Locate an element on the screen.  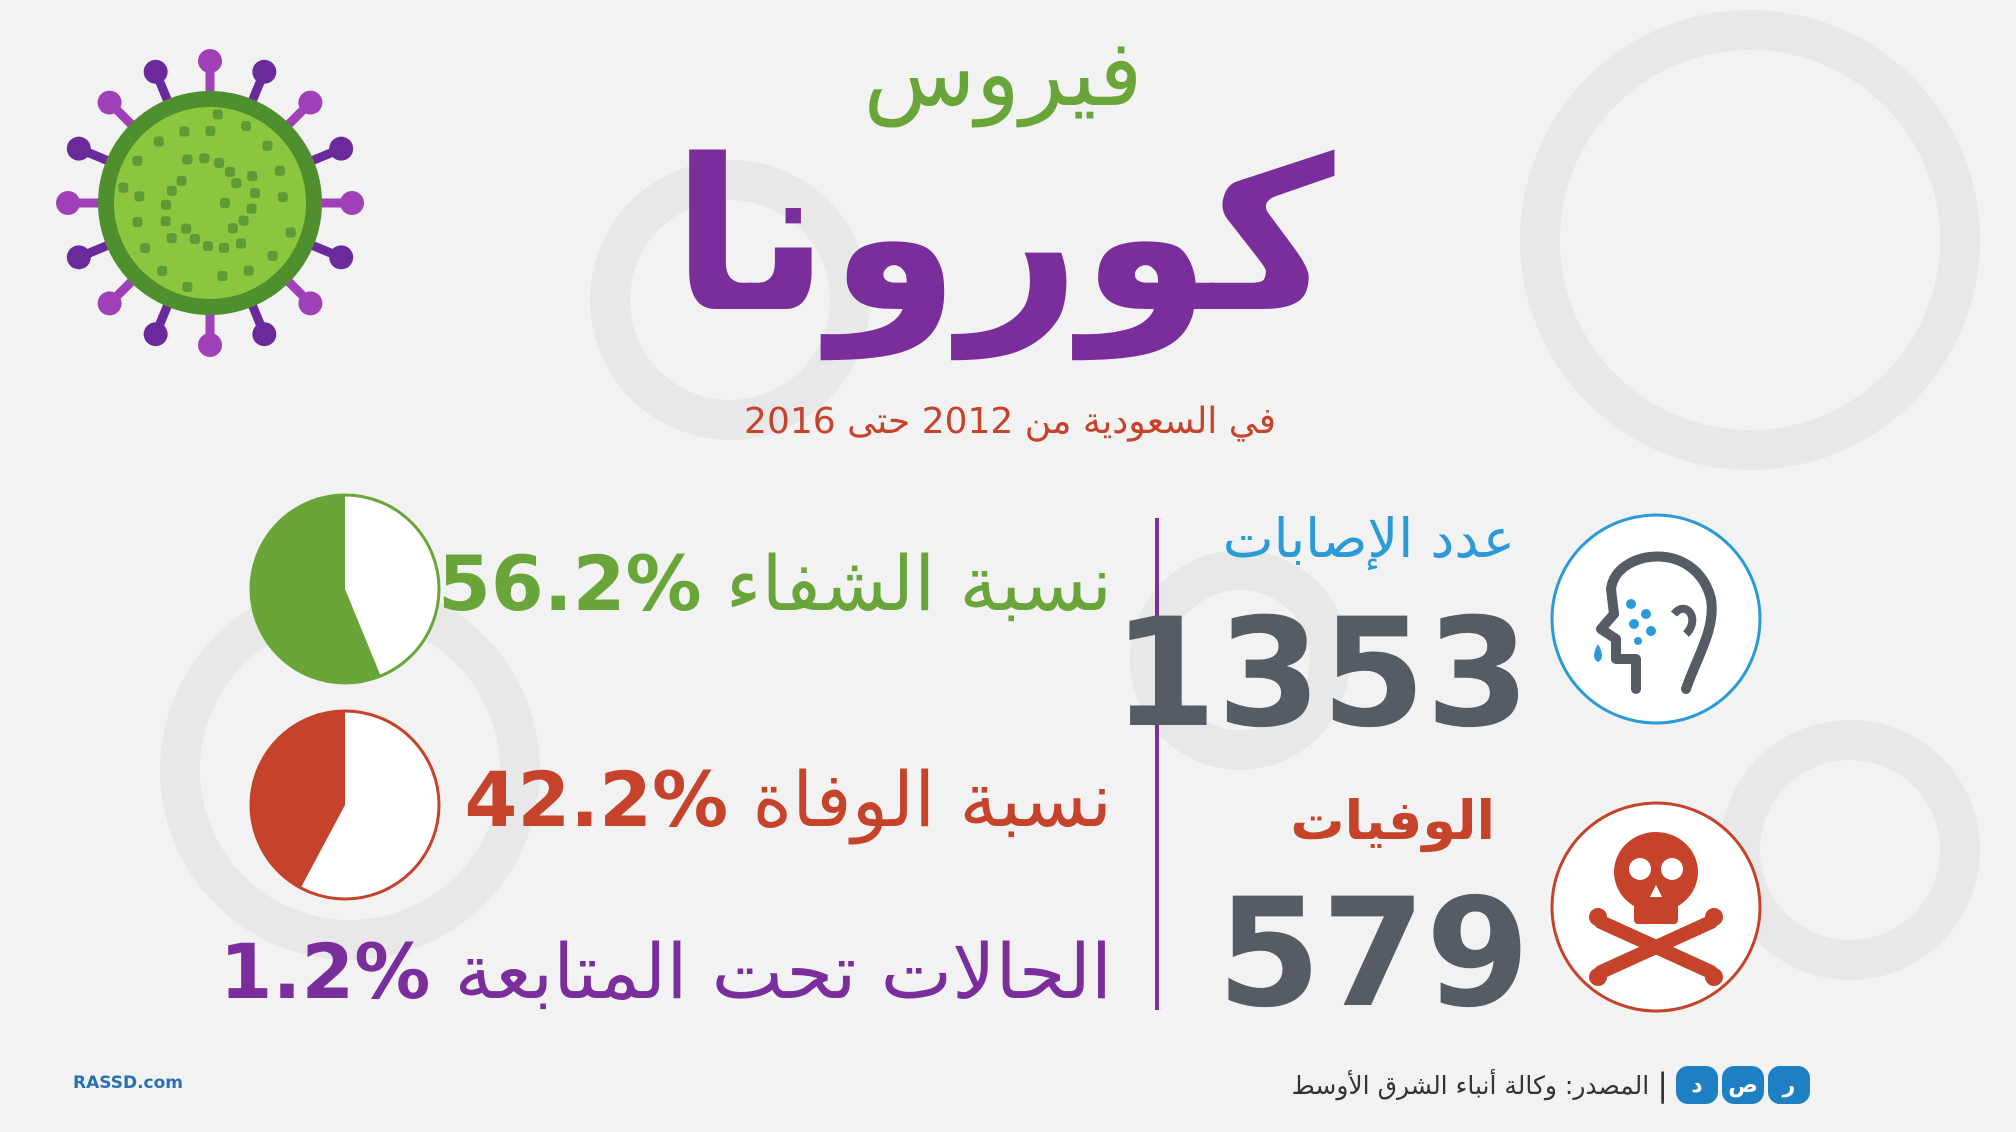
deaths-label: الوفيات is located at coordinates (1392, 820).